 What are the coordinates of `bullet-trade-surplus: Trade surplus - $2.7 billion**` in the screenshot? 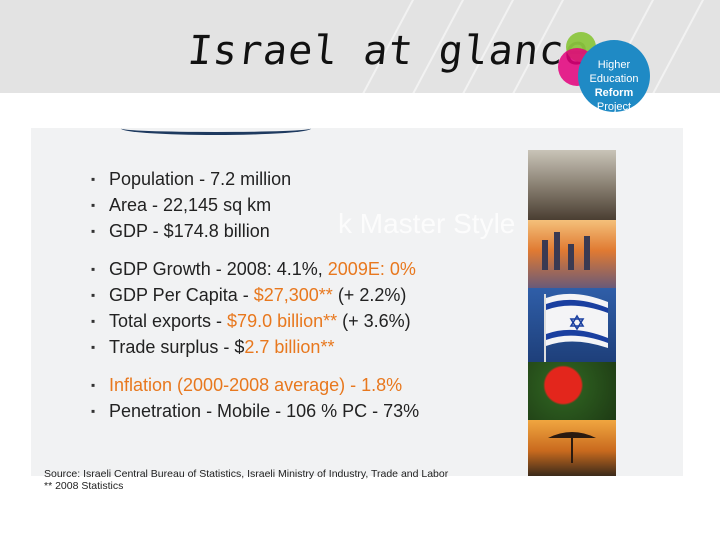 It's located at (255, 347).